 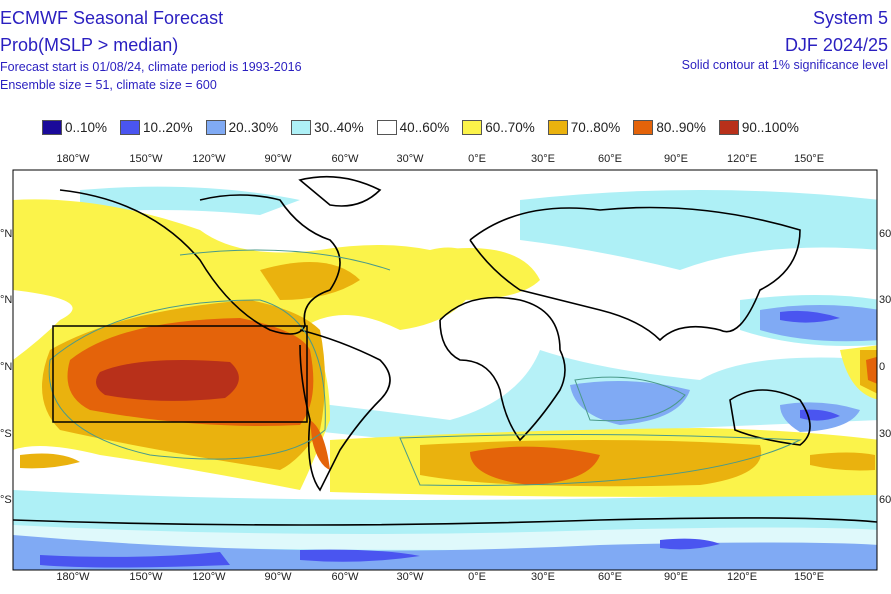 I want to click on legend-item: 90..100%, so click(x=758, y=127).